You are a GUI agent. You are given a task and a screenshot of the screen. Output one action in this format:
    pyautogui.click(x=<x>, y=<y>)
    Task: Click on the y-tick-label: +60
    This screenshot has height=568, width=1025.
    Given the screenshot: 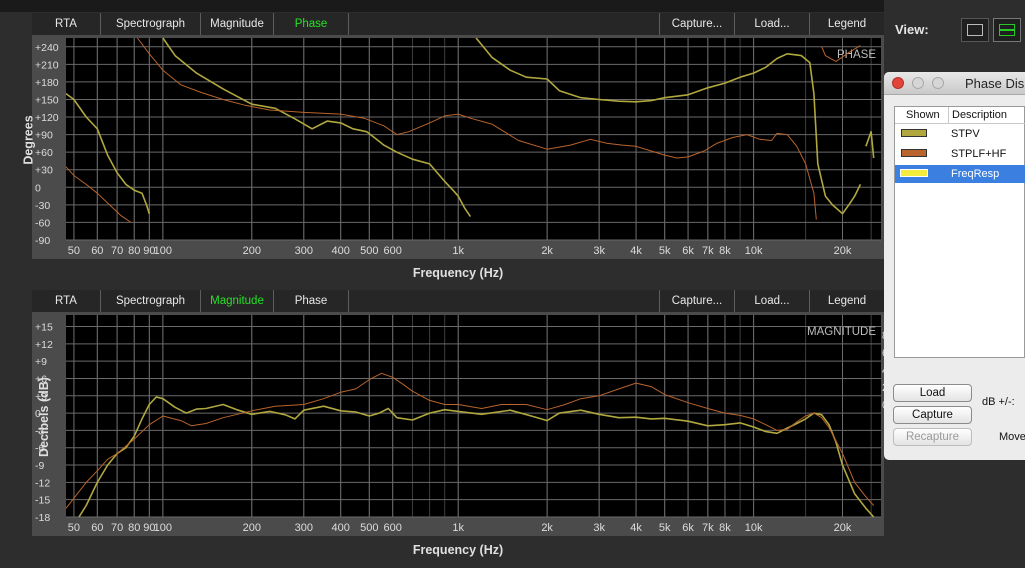 What is the action you would take?
    pyautogui.click(x=44, y=153)
    